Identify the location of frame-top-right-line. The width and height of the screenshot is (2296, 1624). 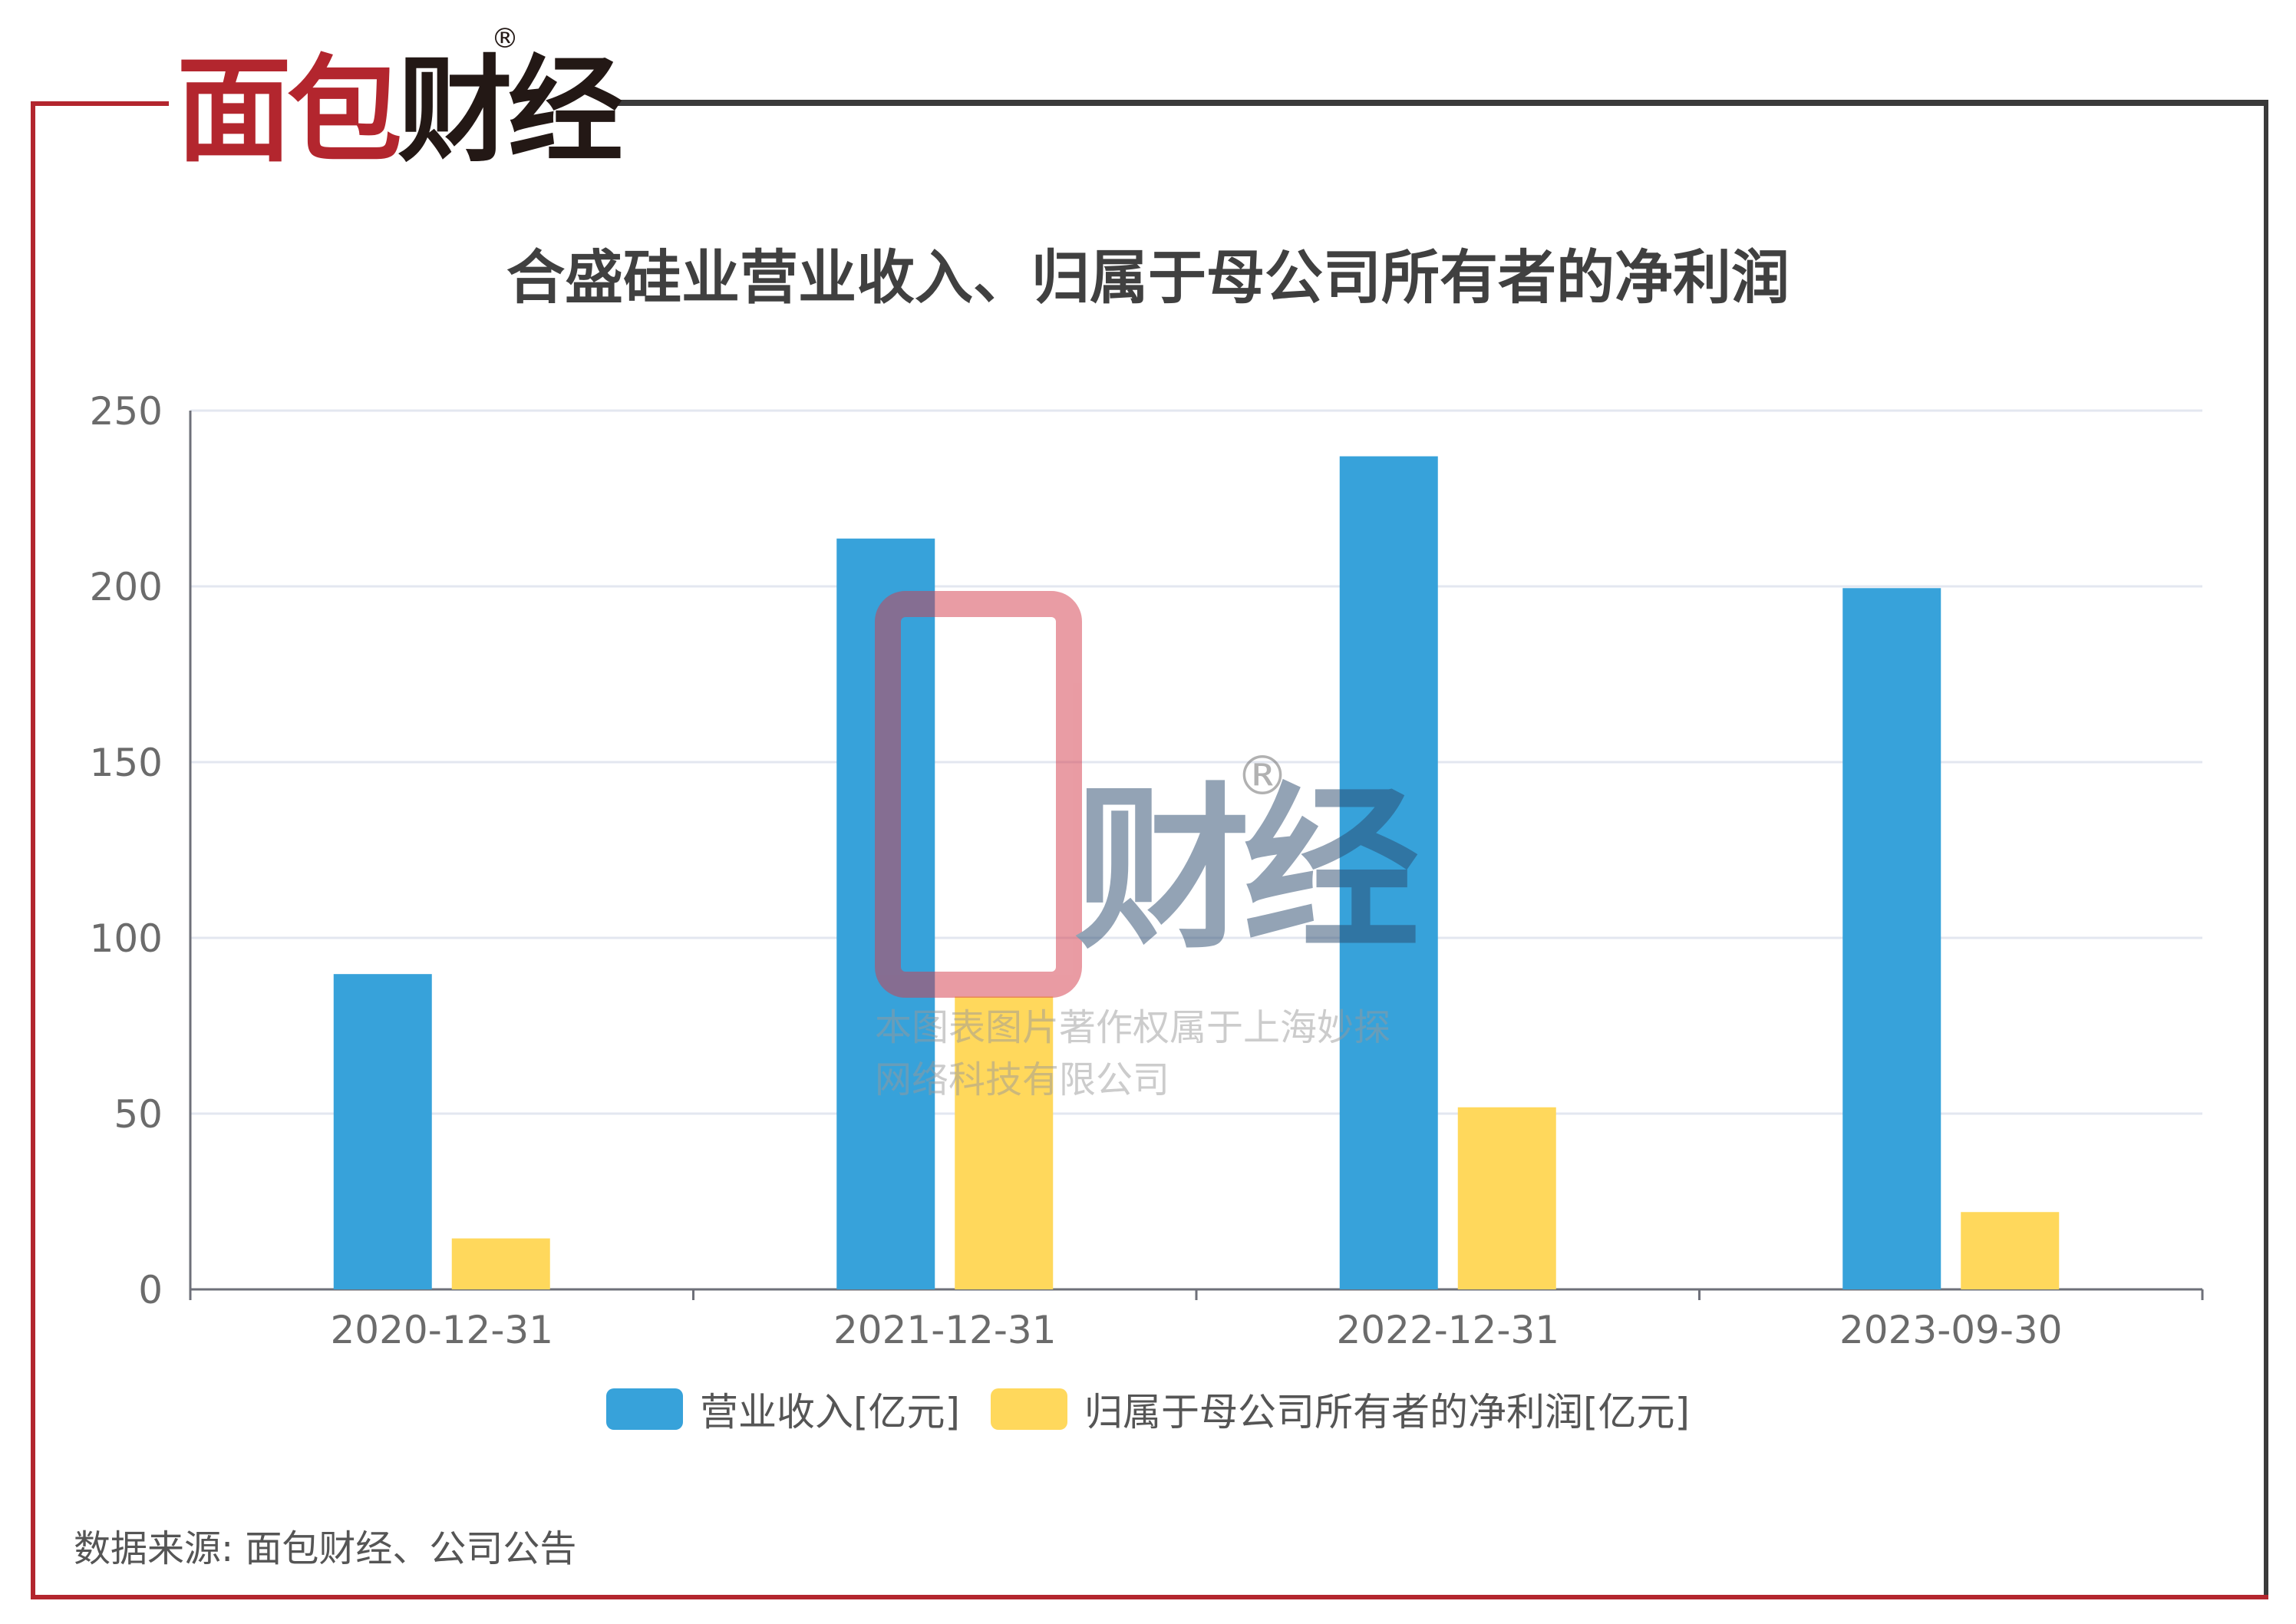
(1441, 103).